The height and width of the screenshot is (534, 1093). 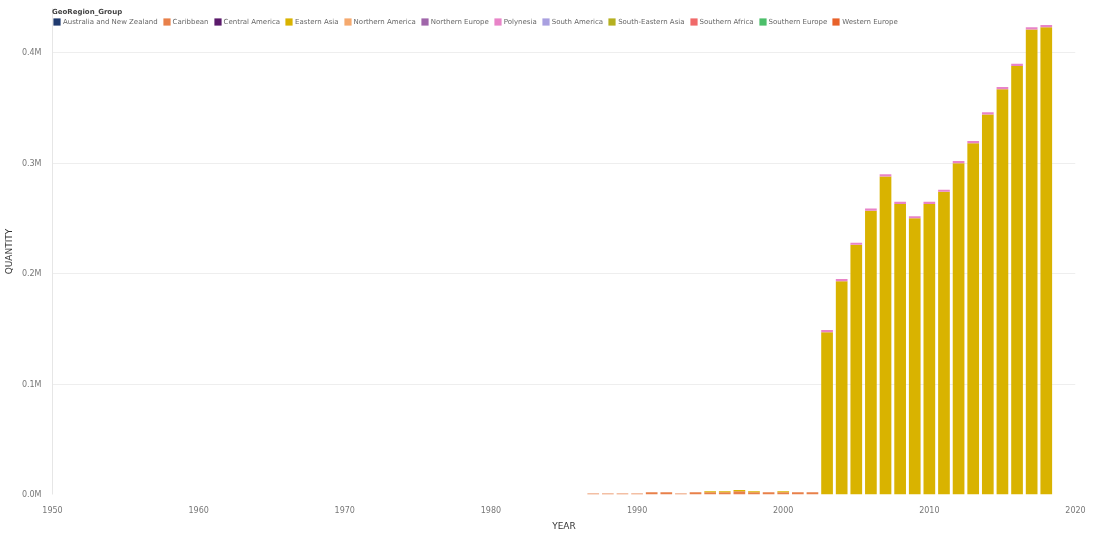 What do you see at coordinates (31, 384) in the screenshot?
I see `y-tick-label: 0.1M` at bounding box center [31, 384].